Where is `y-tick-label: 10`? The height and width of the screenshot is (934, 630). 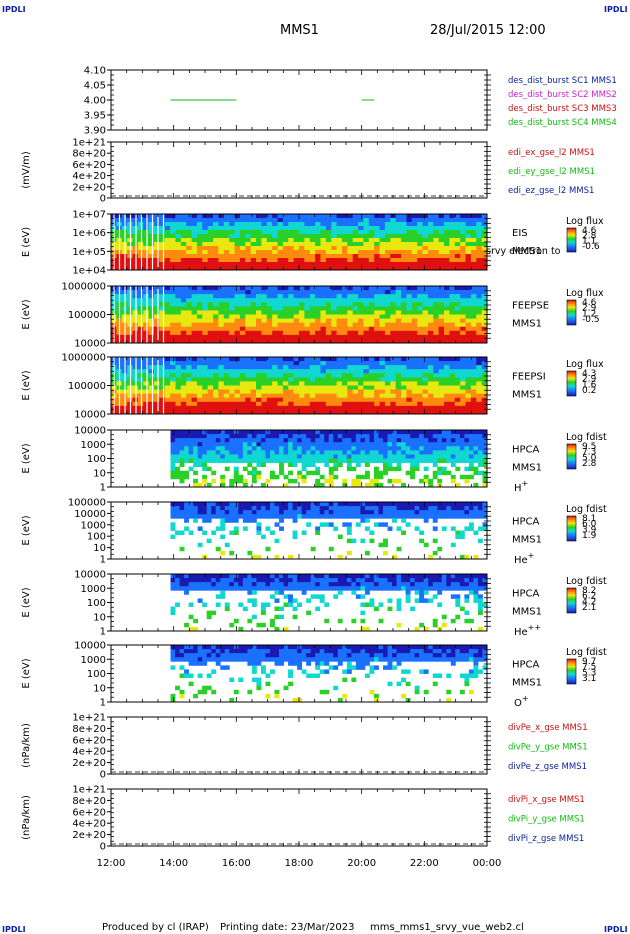
y-tick-label: 10 is located at coordinates (99, 548).